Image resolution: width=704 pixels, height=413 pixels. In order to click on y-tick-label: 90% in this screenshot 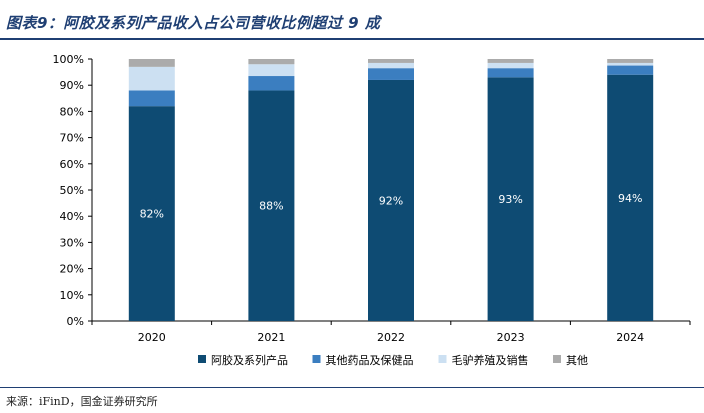, I will do `click(72, 85)`.